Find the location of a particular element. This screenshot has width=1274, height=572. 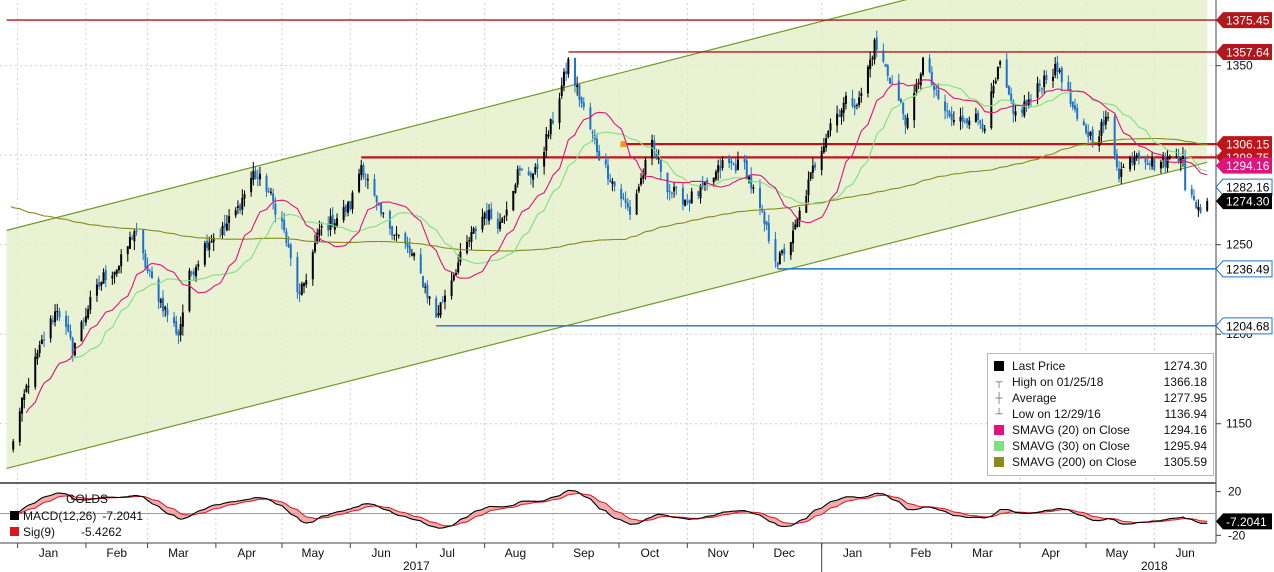

average-marker-icon: ┼ is located at coordinates (999, 398).